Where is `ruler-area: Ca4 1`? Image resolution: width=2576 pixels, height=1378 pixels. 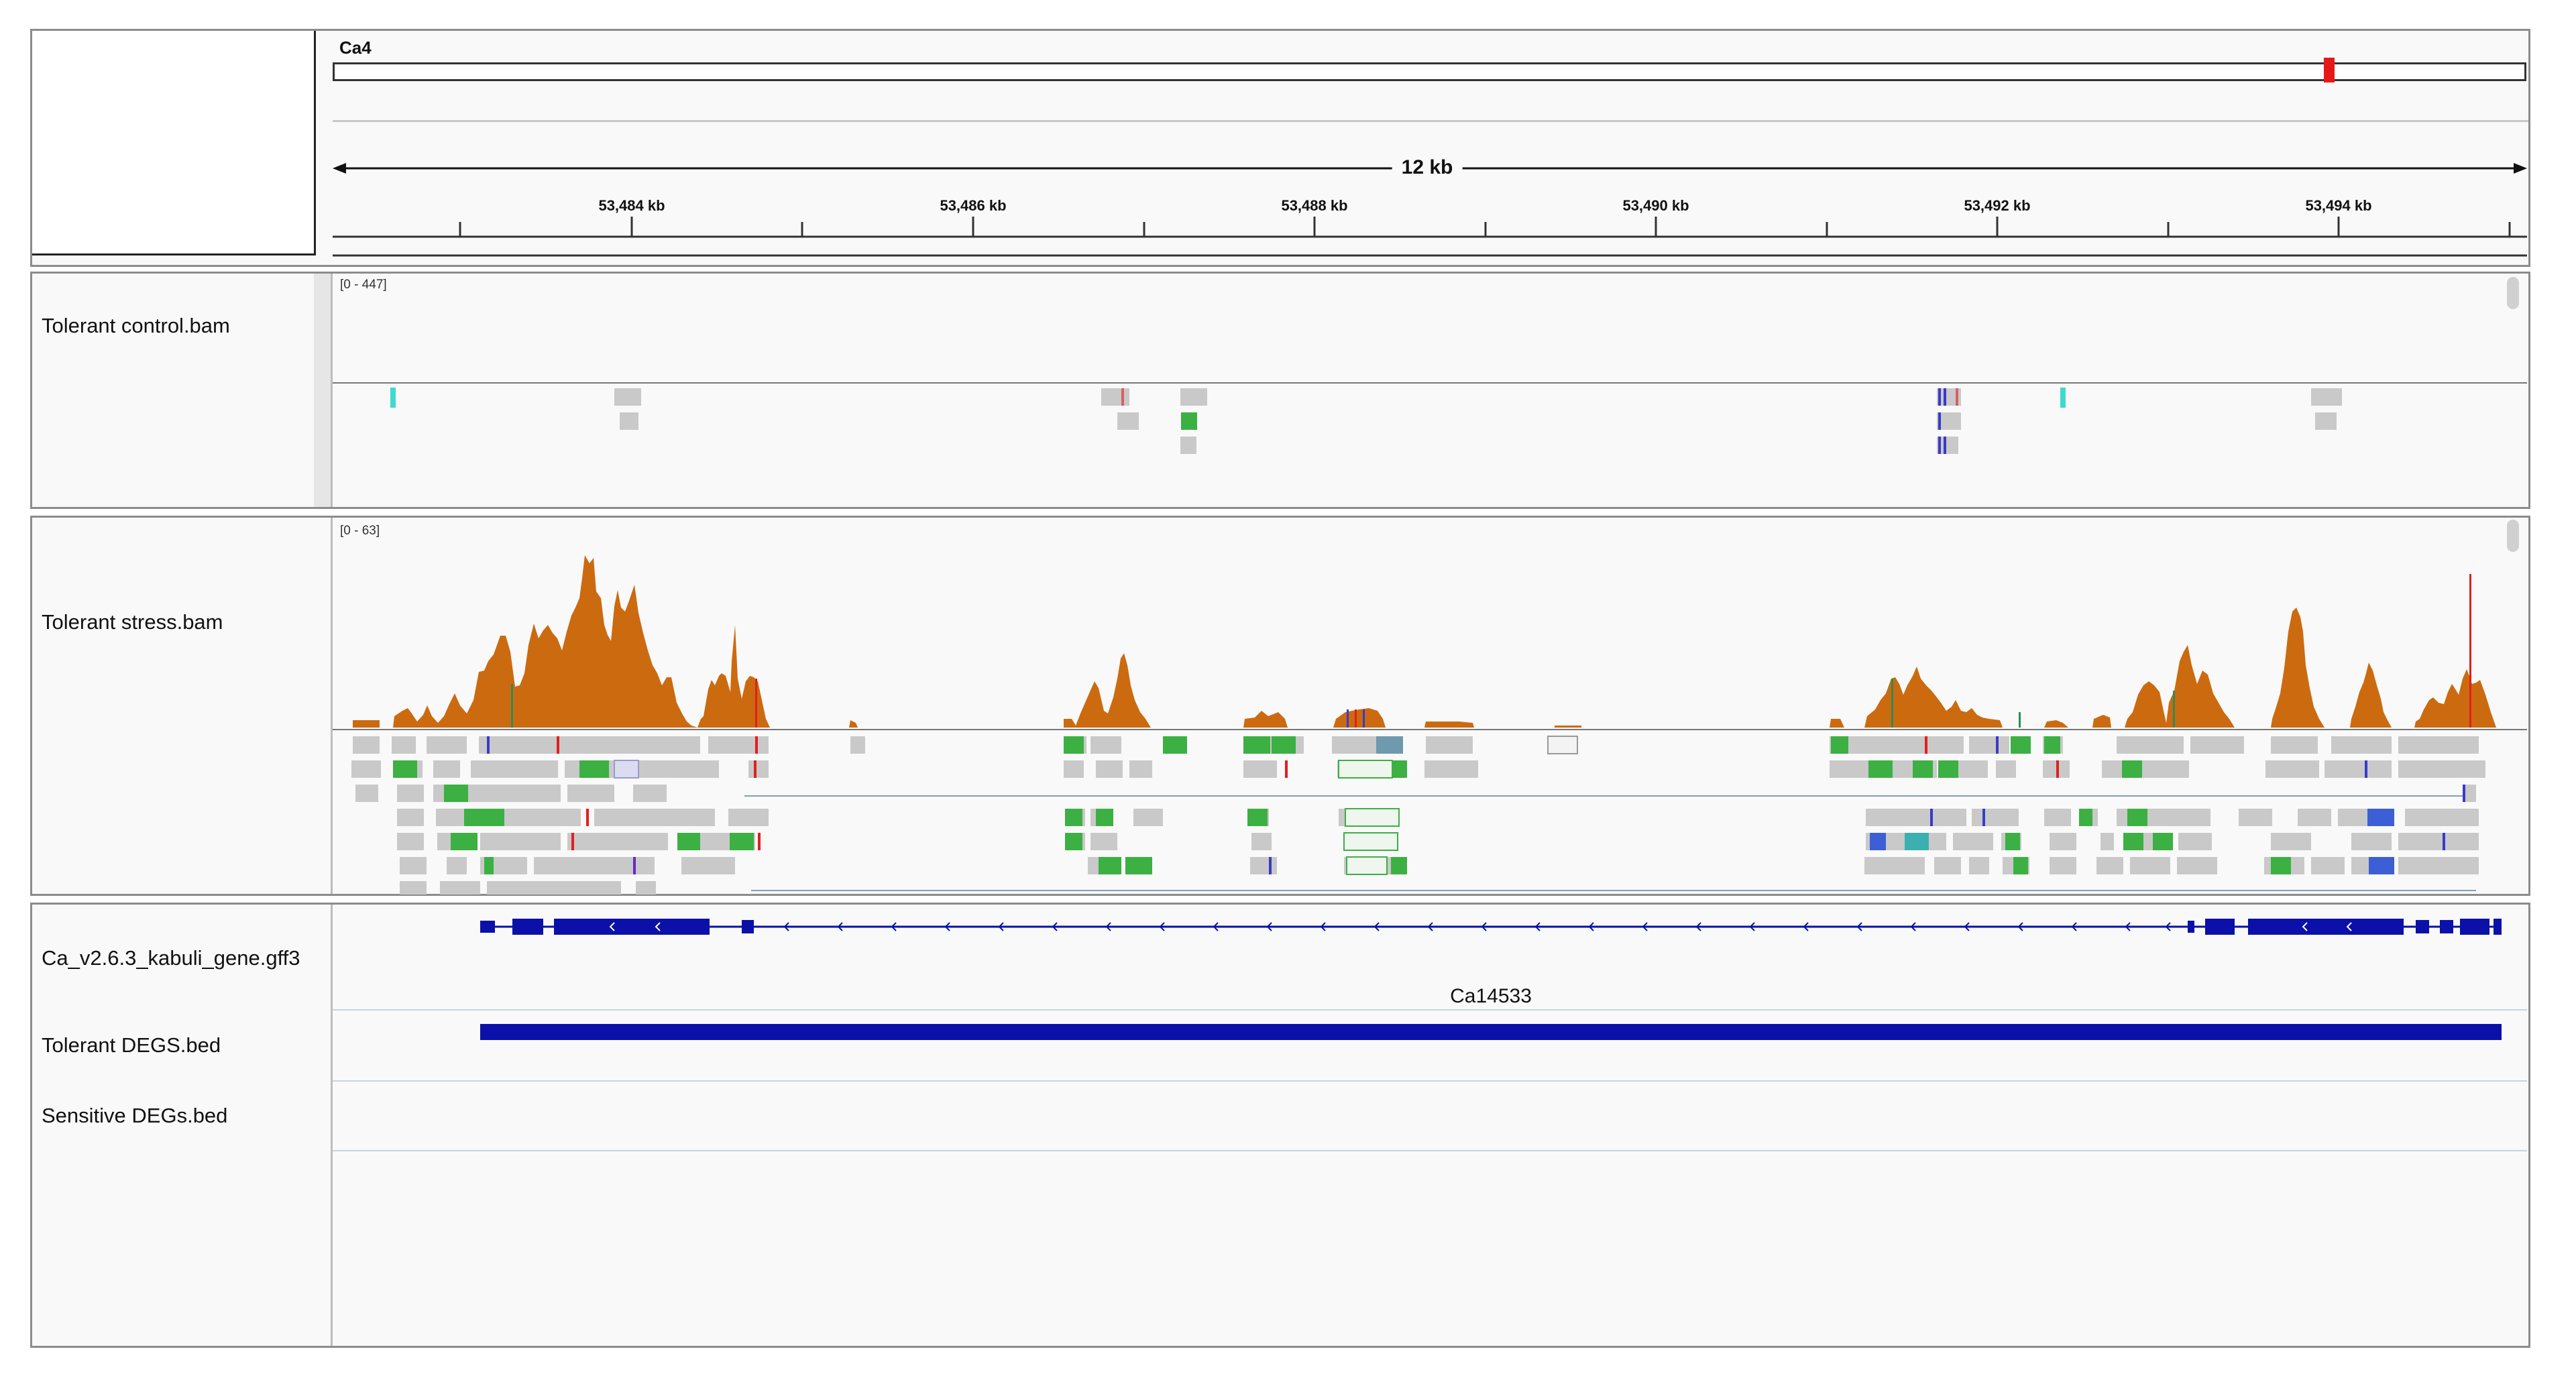 ruler-area: Ca4 1 is located at coordinates (1430, 148).